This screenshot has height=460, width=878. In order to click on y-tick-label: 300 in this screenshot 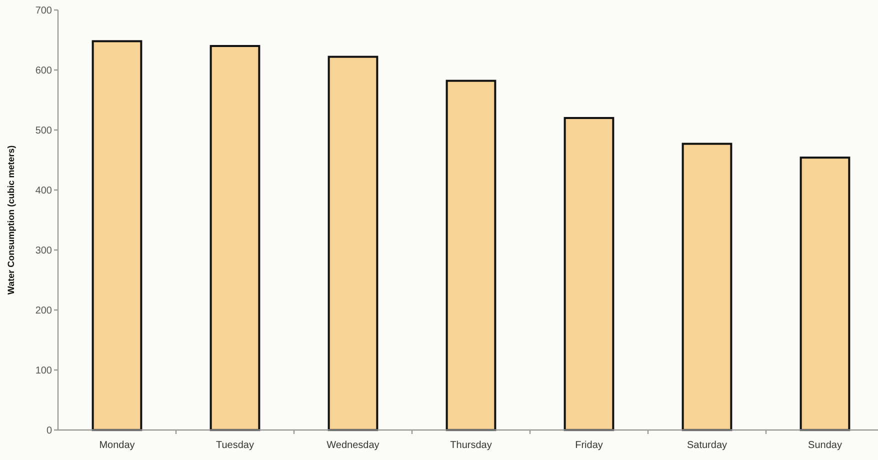, I will do `click(43, 251)`.